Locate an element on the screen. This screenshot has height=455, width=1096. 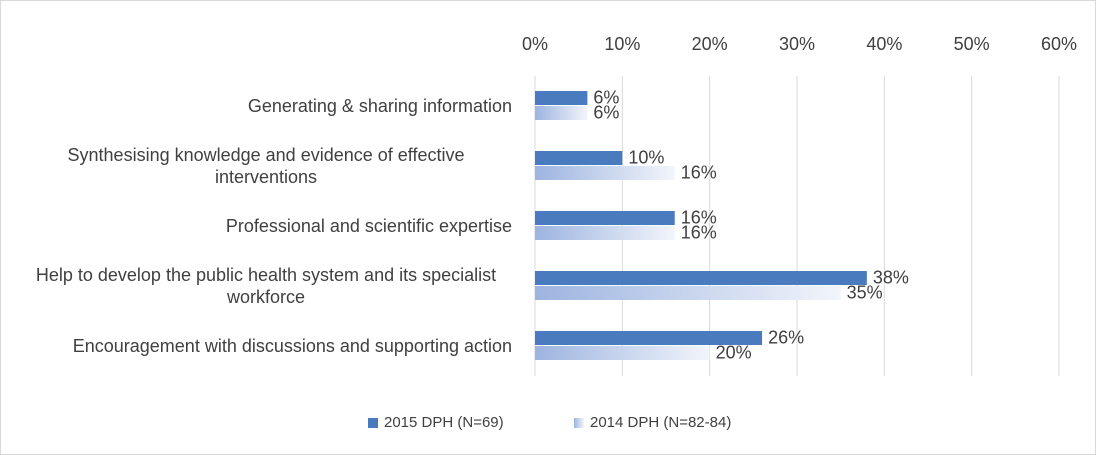
category-text: Professional and scientific expertise is located at coordinates (368, 226).